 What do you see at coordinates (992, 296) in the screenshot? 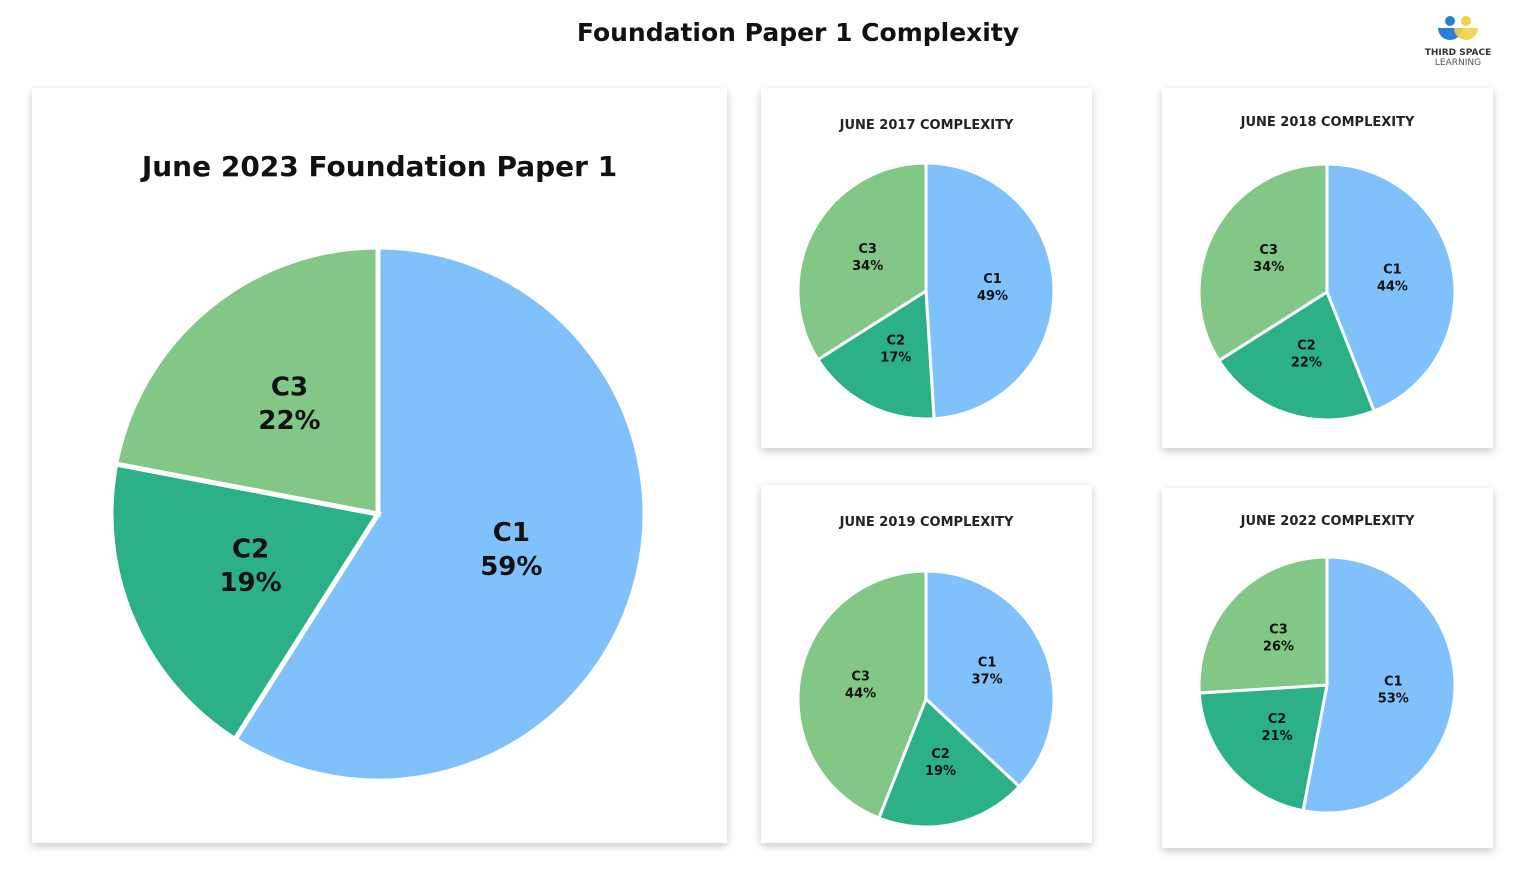
I see `slice-percent-label: 49%` at bounding box center [992, 296].